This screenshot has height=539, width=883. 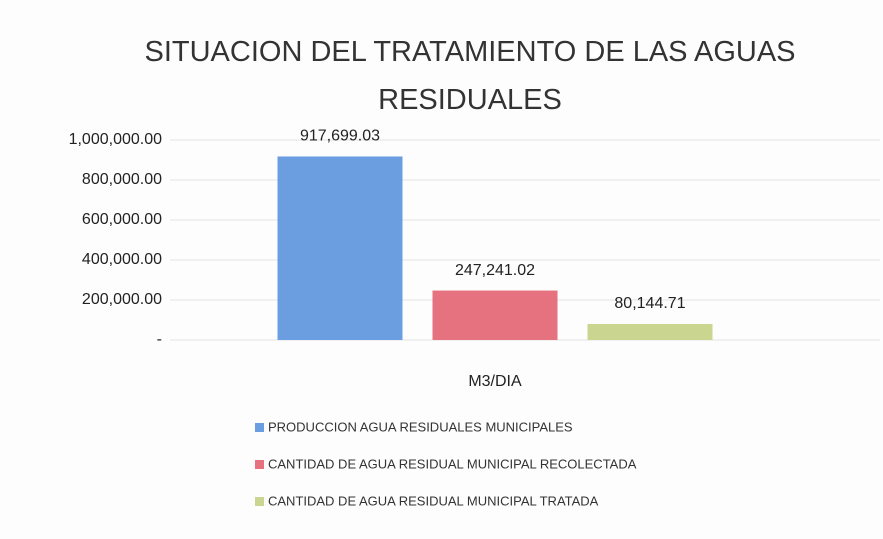 What do you see at coordinates (116, 139) in the screenshot?
I see `y-tick-label: 1,000,000.00` at bounding box center [116, 139].